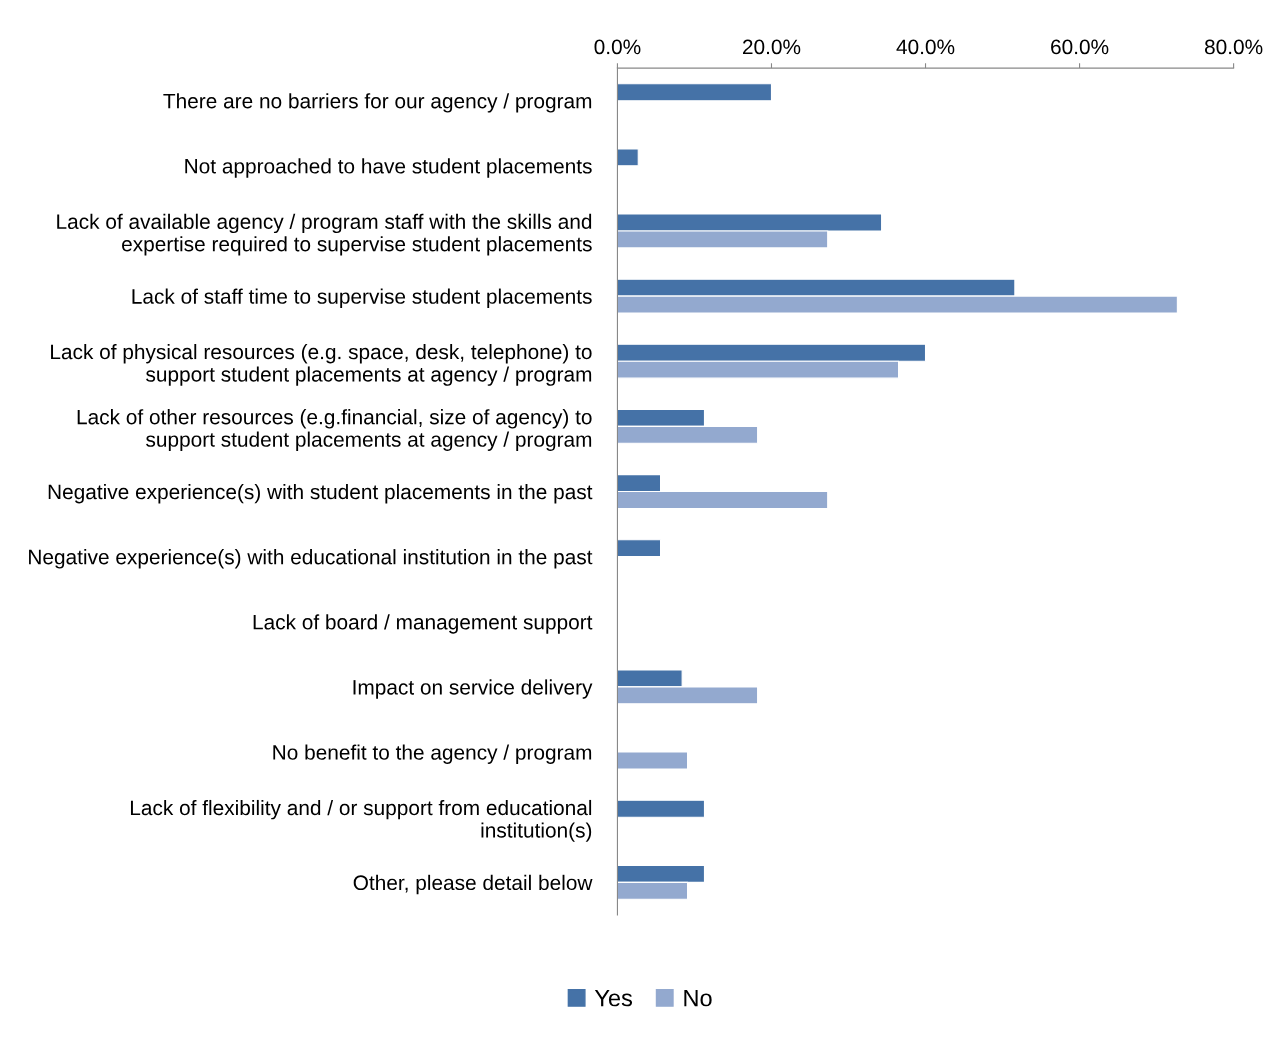 This screenshot has height=1048, width=1281. Describe the element at coordinates (362, 298) in the screenshot. I see `y-tick-label: Lack of staff time to supervise student placements` at that location.